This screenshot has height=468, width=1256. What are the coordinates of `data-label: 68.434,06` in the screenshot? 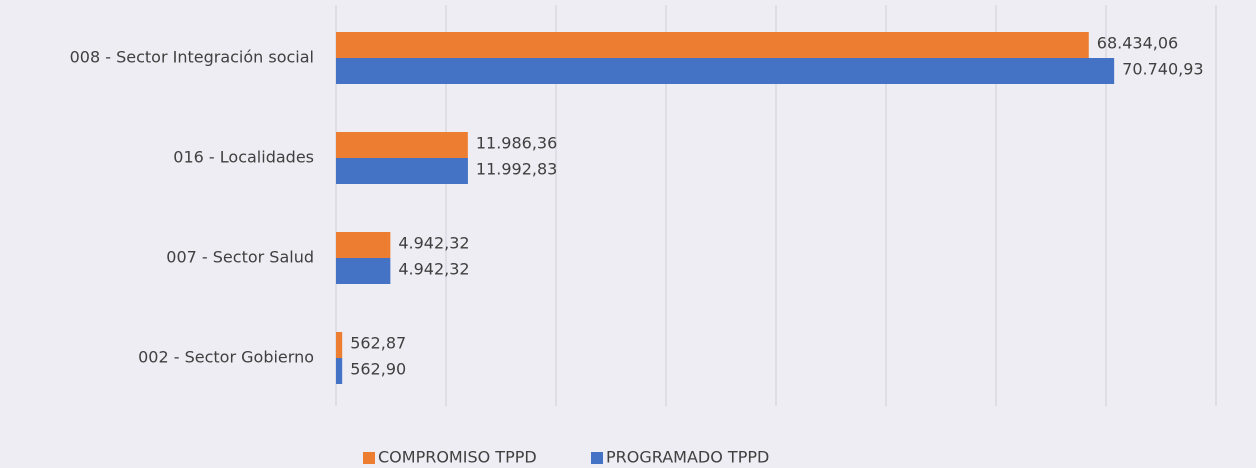 It's located at (1137, 43).